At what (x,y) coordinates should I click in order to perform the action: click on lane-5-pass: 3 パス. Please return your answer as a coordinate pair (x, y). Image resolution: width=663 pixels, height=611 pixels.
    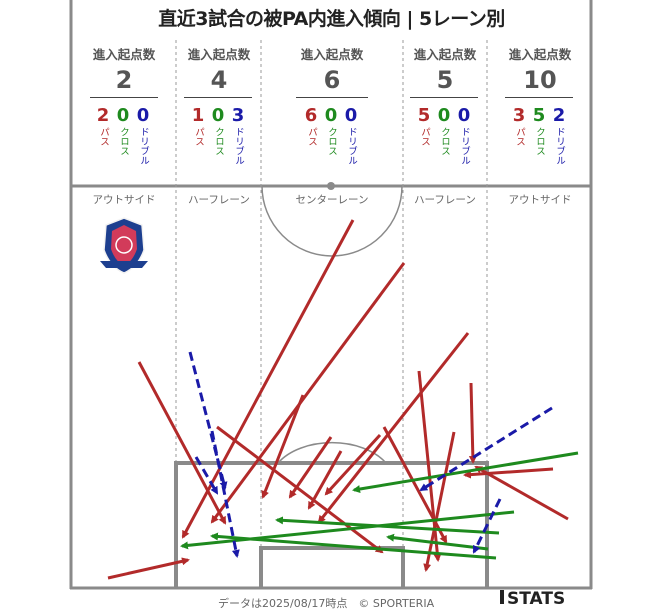
    Looking at the image, I should click on (519, 126).